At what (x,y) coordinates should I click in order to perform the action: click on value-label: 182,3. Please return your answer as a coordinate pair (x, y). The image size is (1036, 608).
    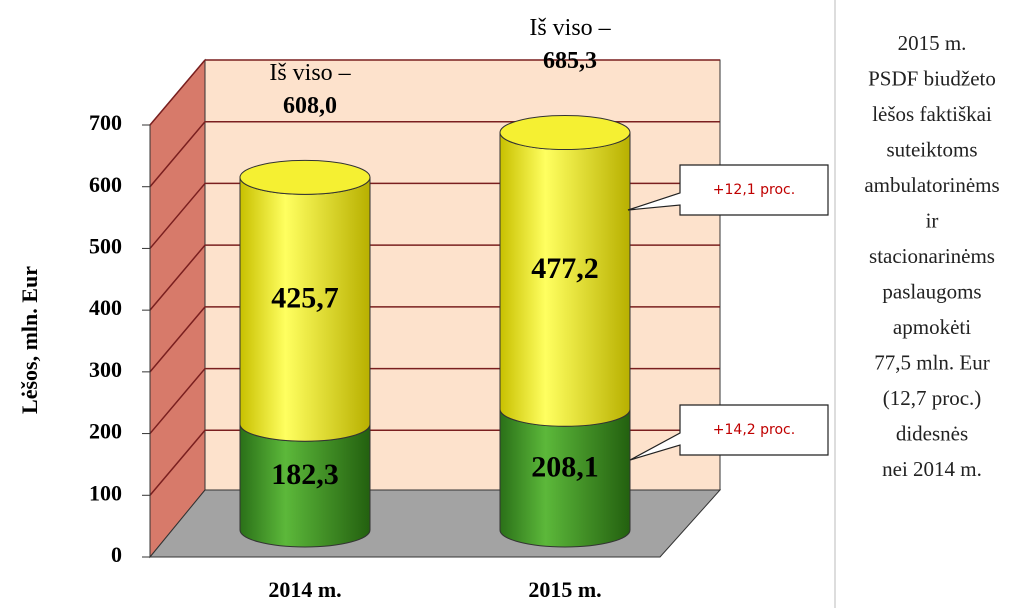
    Looking at the image, I should click on (305, 474).